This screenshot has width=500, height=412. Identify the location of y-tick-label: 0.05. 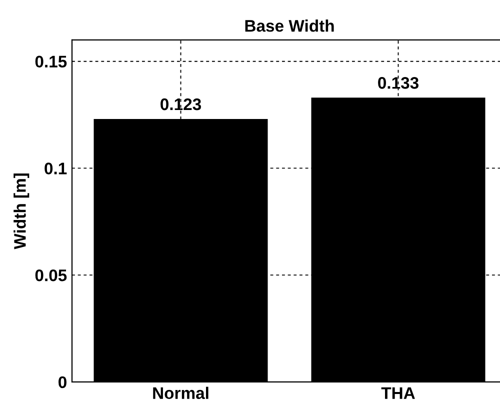
(51, 275).